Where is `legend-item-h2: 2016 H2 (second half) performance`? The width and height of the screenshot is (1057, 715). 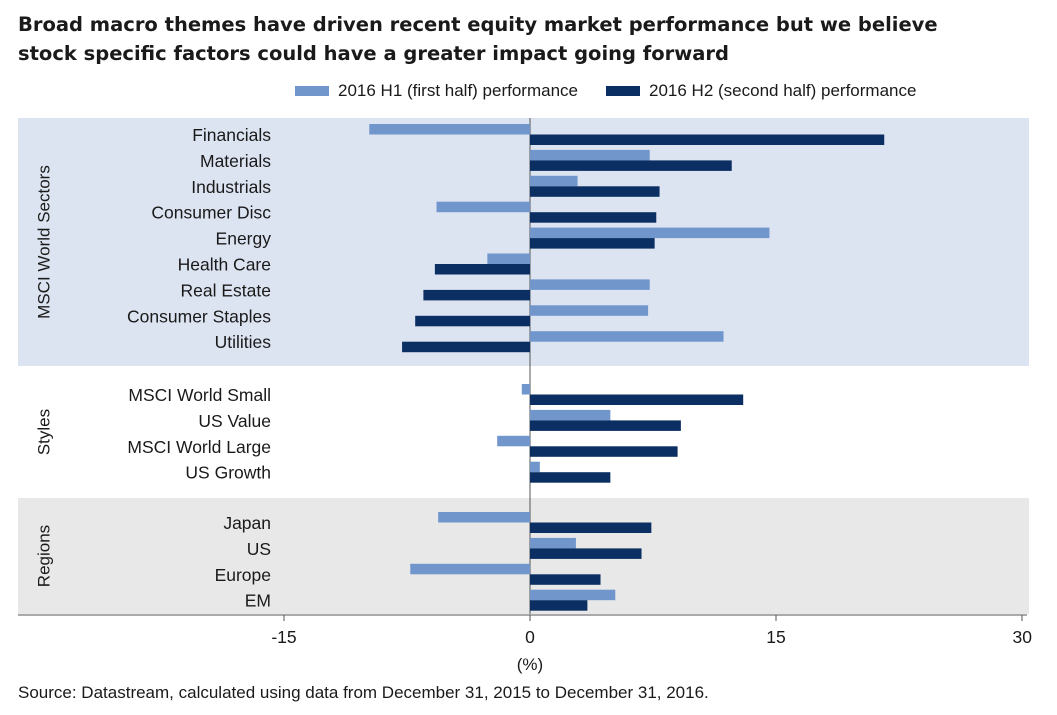 legend-item-h2: 2016 H2 (second half) performance is located at coordinates (761, 91).